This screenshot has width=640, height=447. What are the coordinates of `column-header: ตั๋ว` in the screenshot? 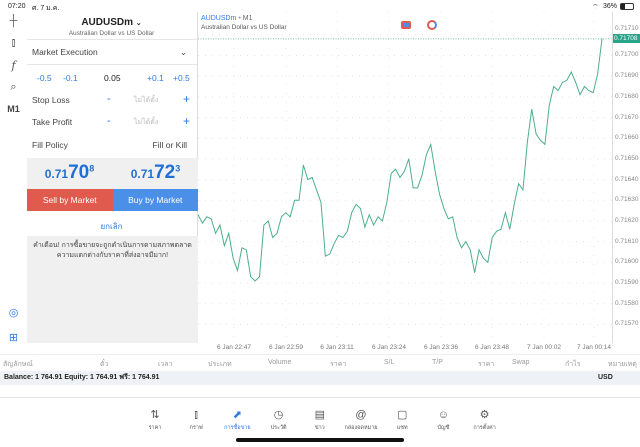 It's located at (104, 364).